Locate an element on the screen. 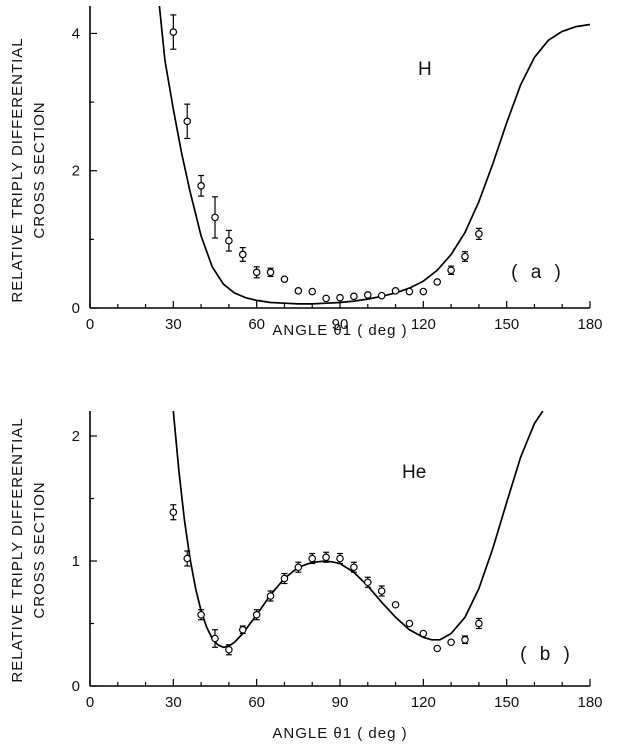  panel-a-tag: ( a ) is located at coordinates (538, 272).